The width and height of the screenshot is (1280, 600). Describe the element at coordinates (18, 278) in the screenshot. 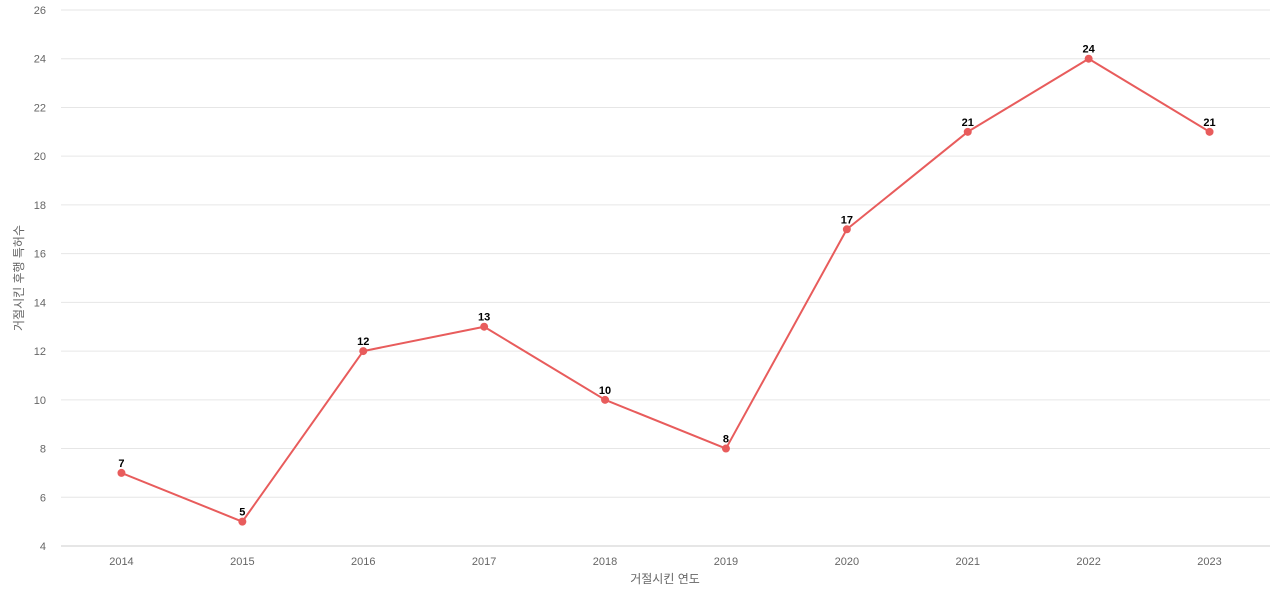

I see `y-axis-title: 거절시킨 후행 특허수` at that location.